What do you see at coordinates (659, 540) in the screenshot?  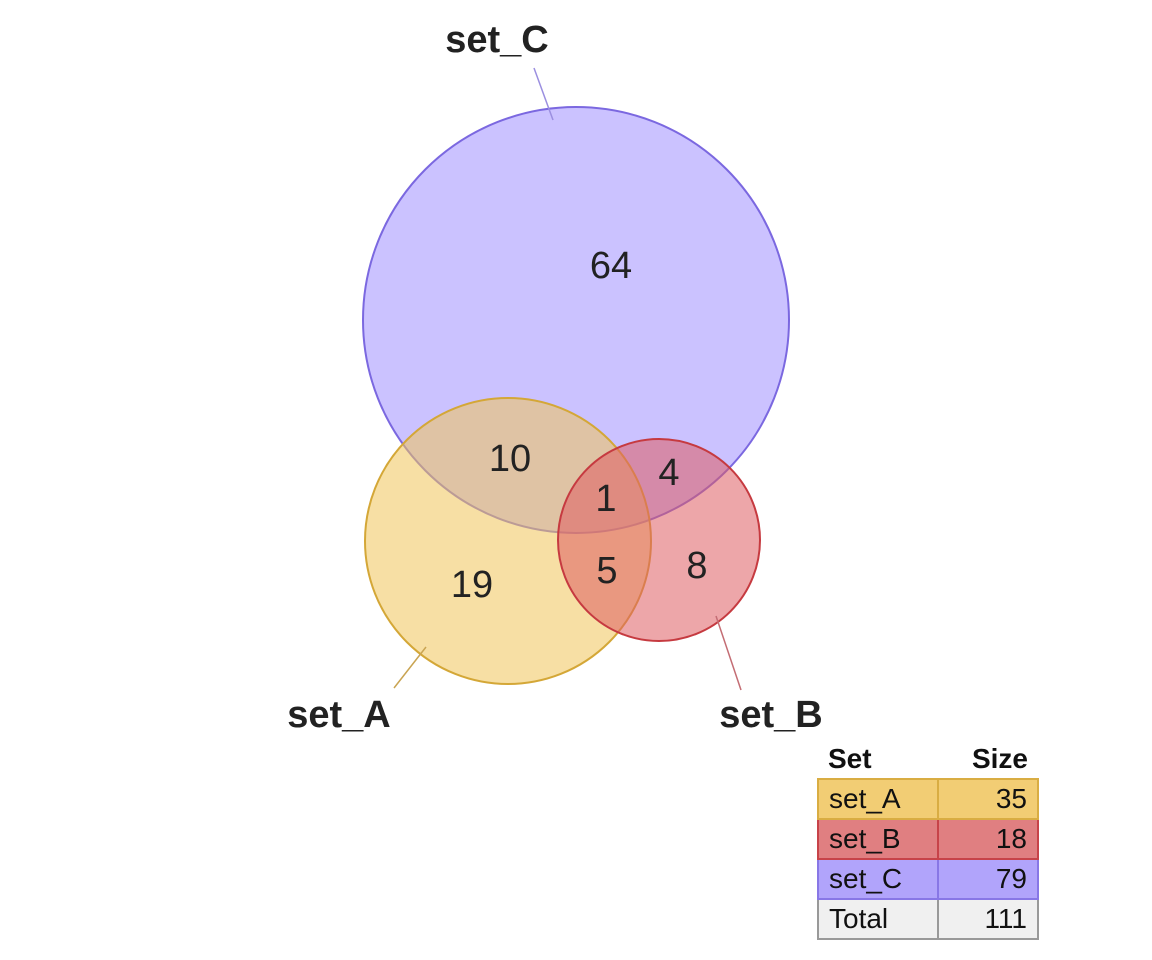 I see `circle-set-b` at bounding box center [659, 540].